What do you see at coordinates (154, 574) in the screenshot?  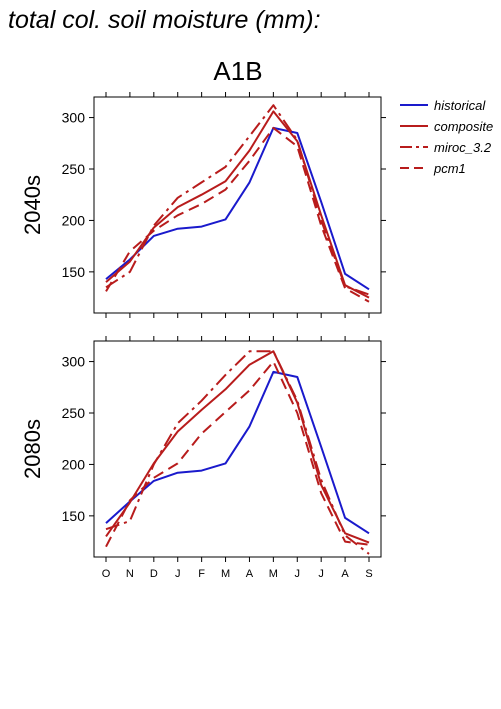 I see `x-tick-label: D` at bounding box center [154, 574].